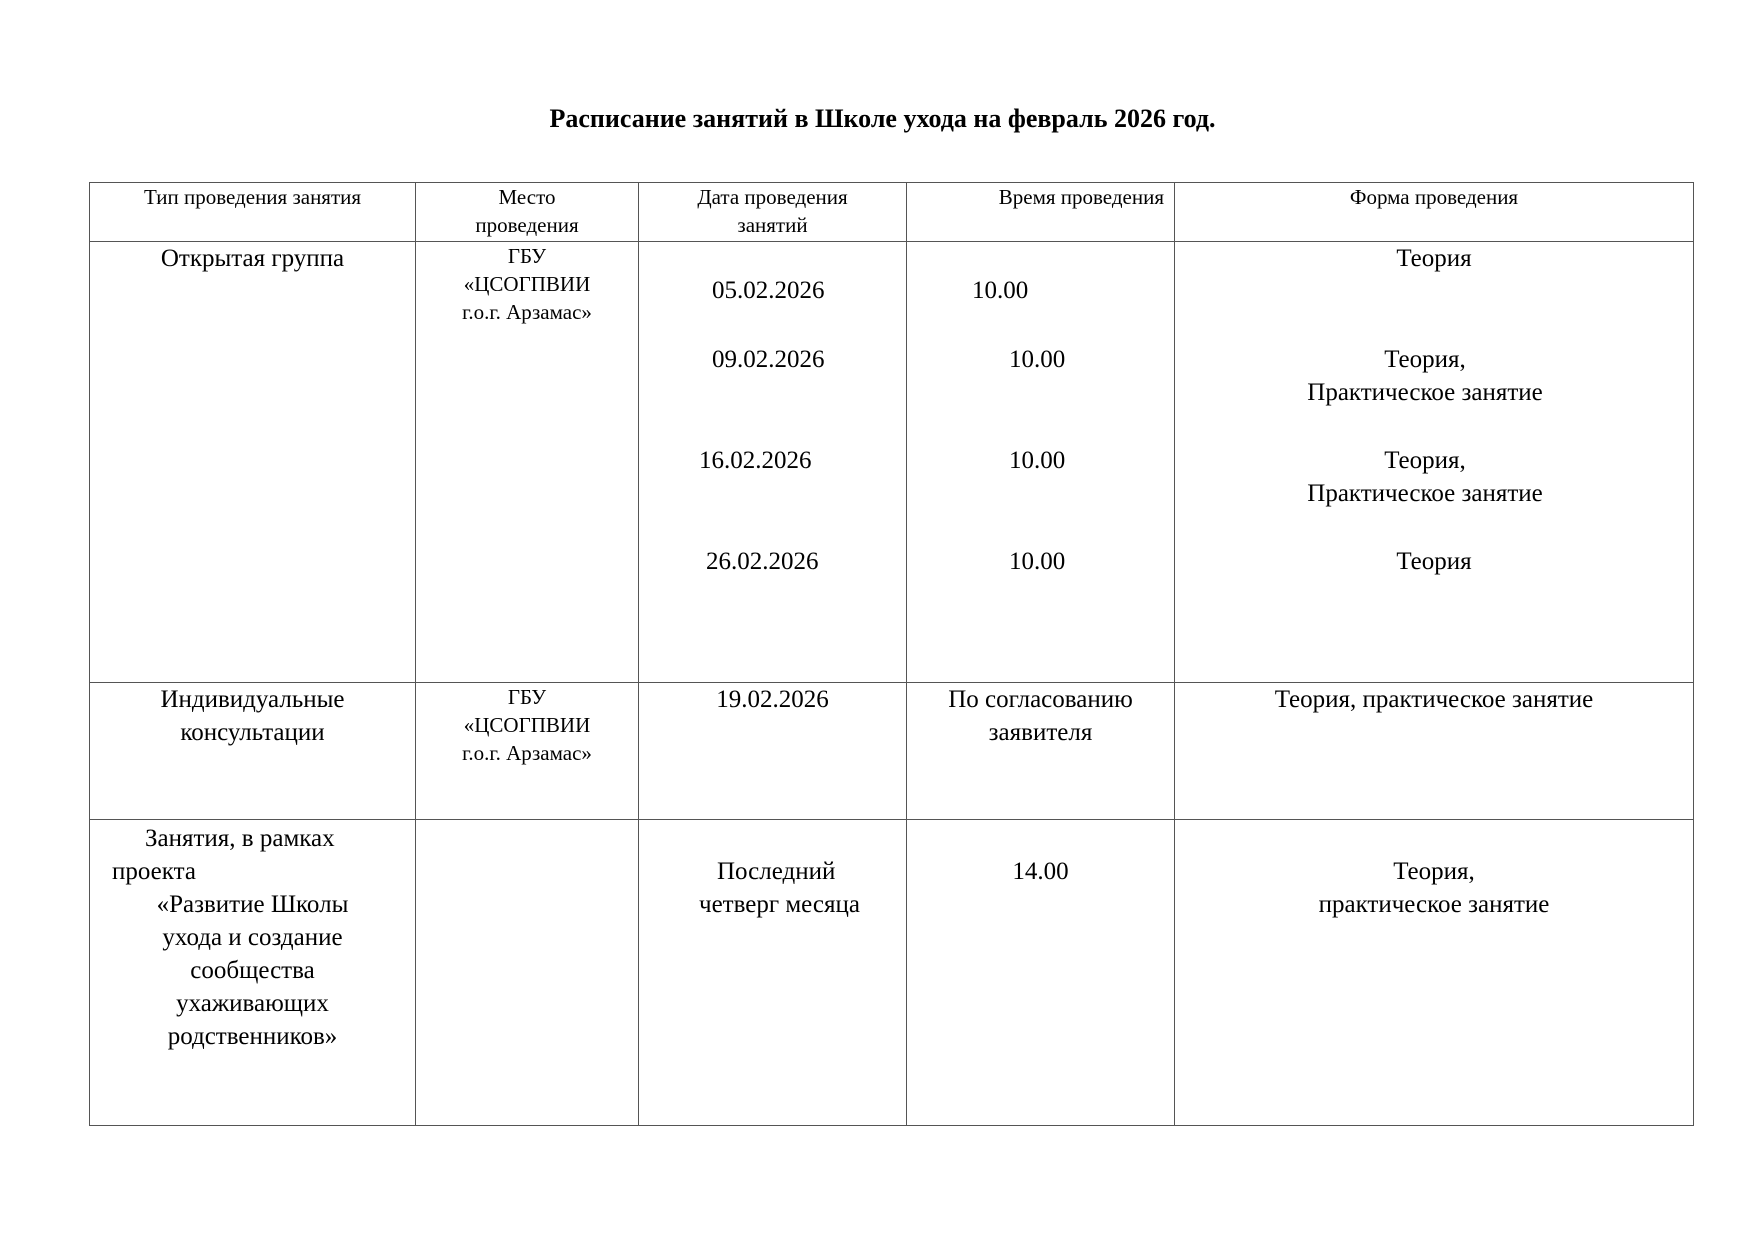  I want to click on date-value: четверг месяца, so click(779, 904).